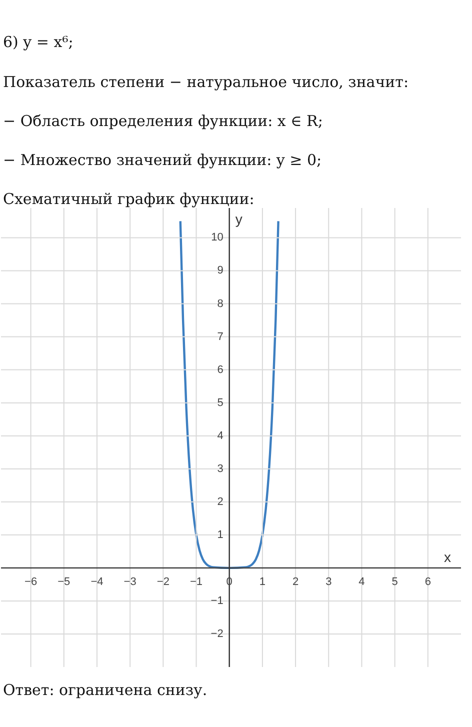 The image size is (472, 727). Describe the element at coordinates (220, 502) in the screenshot. I see `y-tick-label: 2` at that location.